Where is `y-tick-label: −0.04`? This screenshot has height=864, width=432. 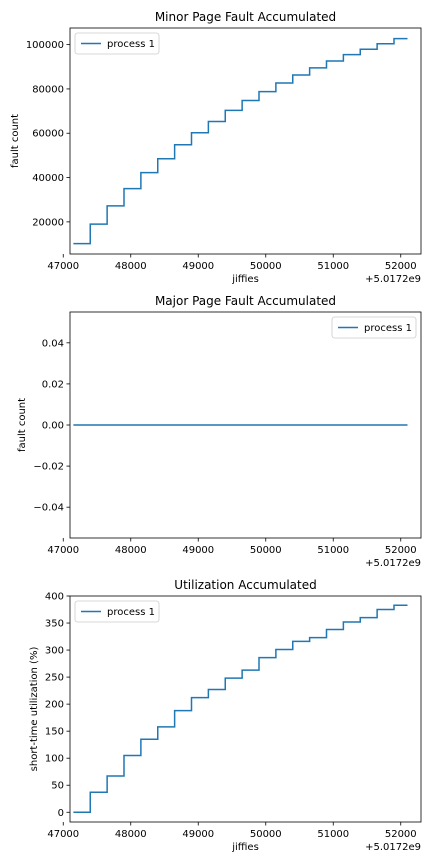
y-tick-label: −0.04 is located at coordinates (48, 508).